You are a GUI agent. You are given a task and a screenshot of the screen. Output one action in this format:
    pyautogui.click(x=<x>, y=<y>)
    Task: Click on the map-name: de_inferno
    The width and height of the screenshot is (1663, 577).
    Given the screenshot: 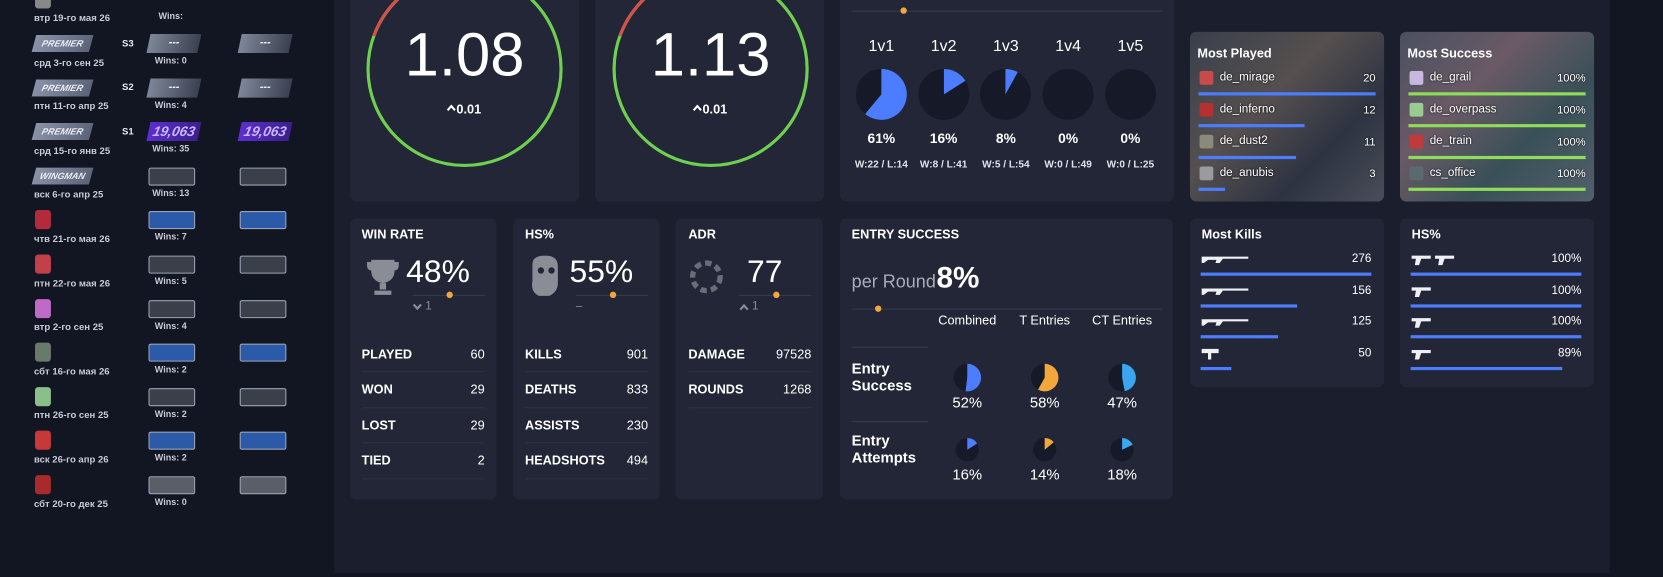 What is the action you would take?
    pyautogui.click(x=1247, y=110)
    